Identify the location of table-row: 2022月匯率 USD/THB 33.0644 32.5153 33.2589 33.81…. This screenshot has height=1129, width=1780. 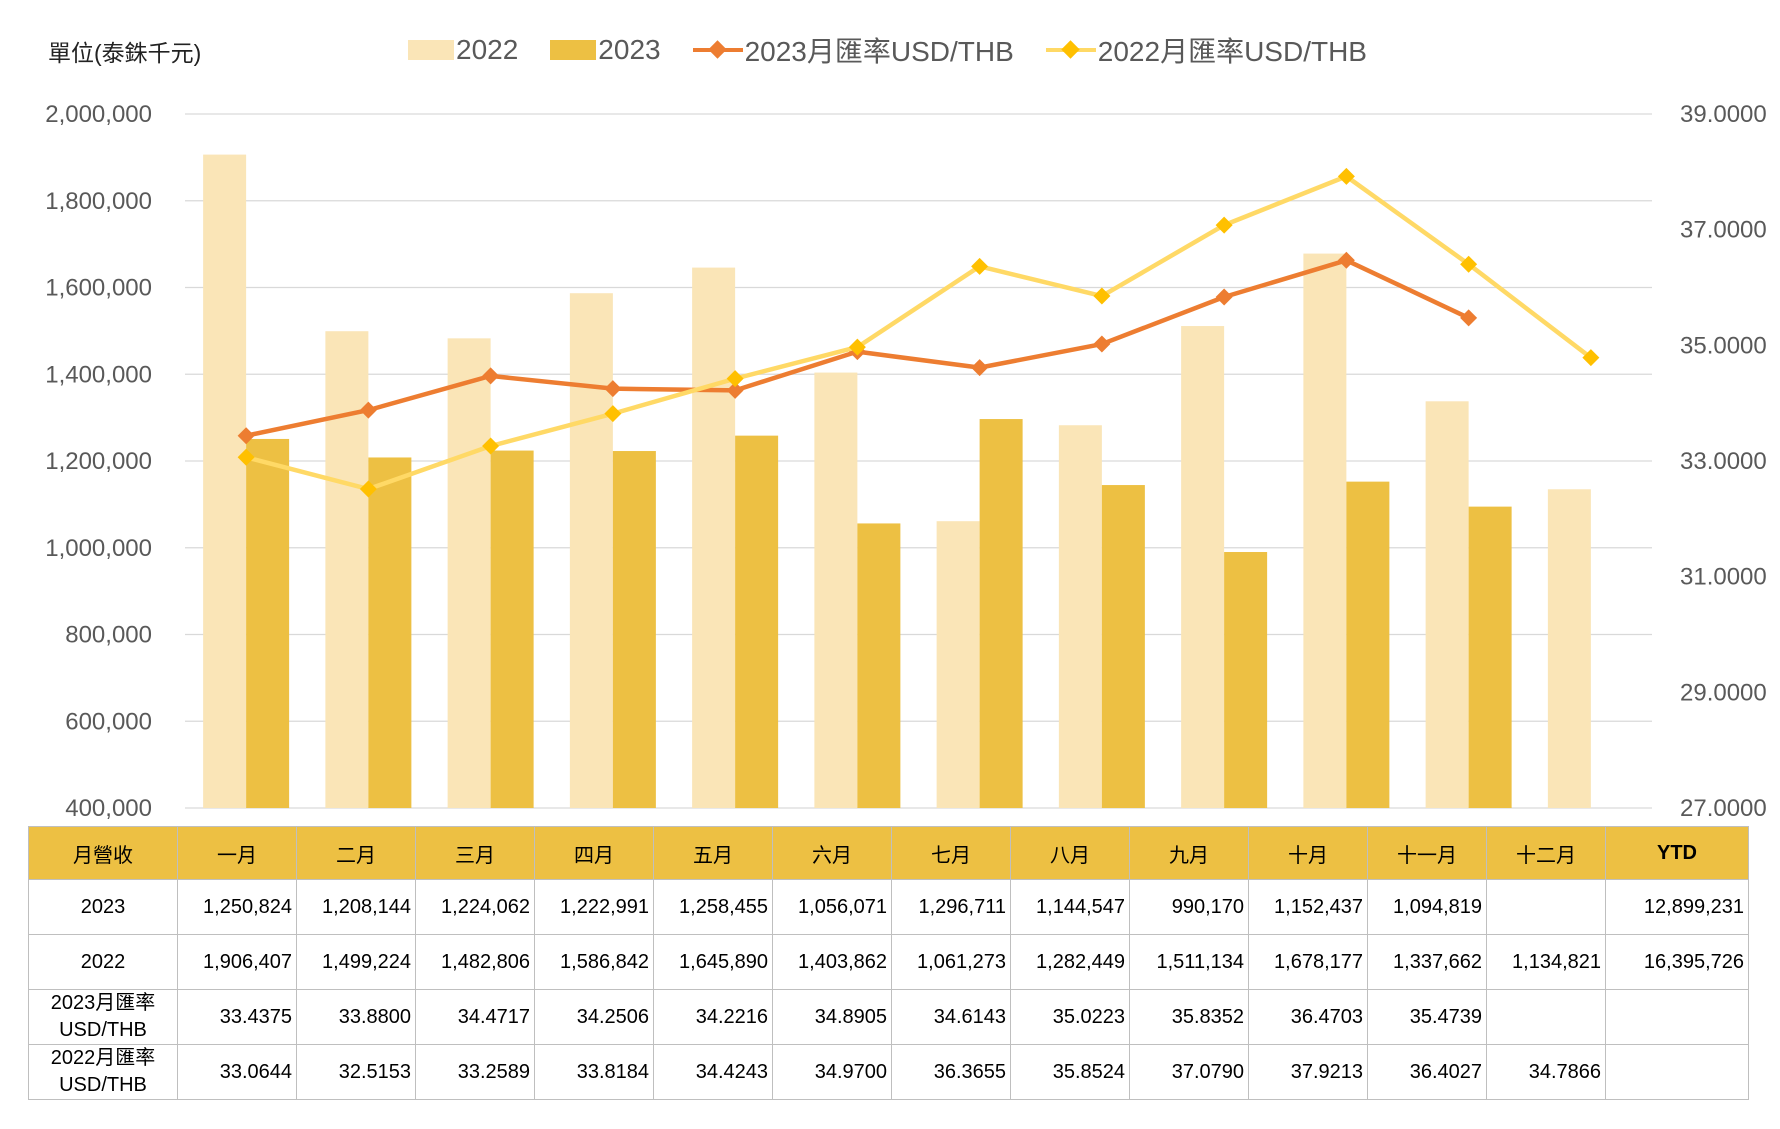
(888, 1072).